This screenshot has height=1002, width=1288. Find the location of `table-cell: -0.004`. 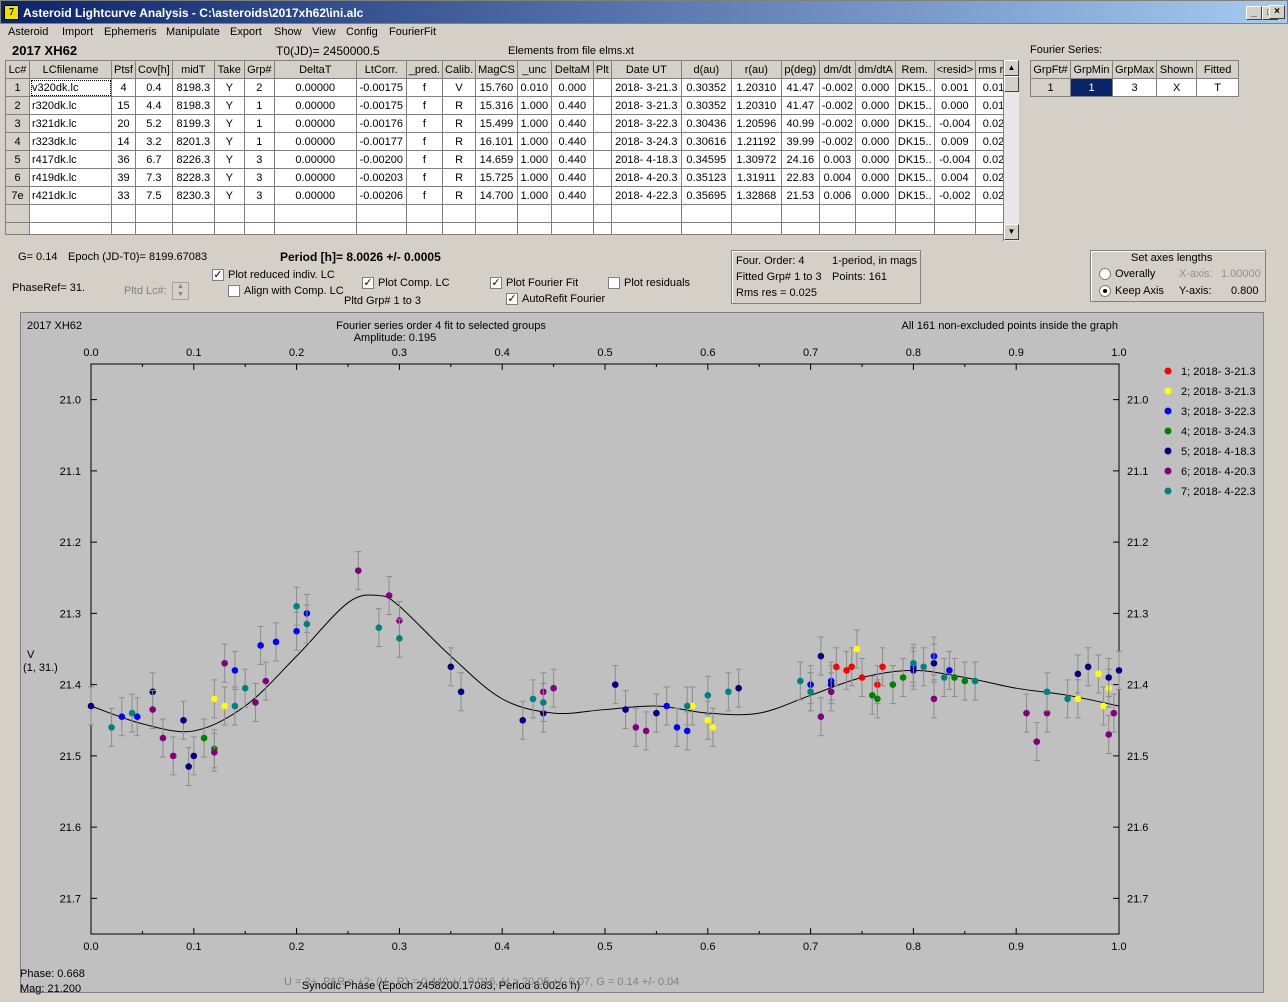

table-cell: -0.004 is located at coordinates (955, 159).